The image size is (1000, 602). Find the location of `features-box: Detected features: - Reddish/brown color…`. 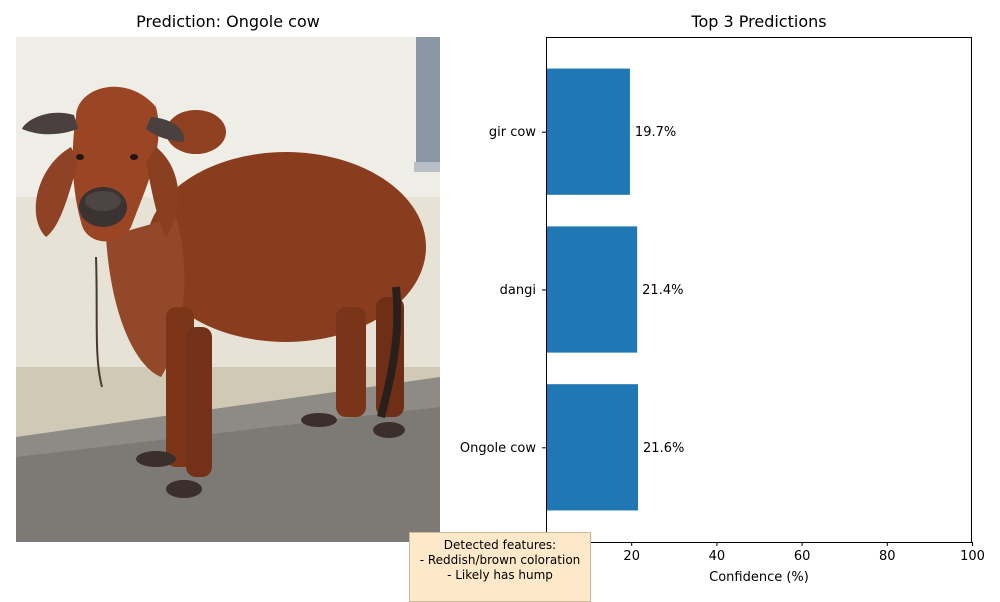

features-box: Detected features: - Reddish/brown color… is located at coordinates (500, 567).